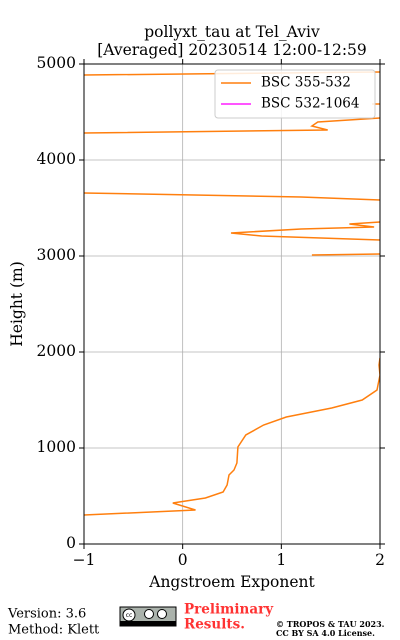  Describe the element at coordinates (232, 50) in the screenshot. I see `chart-title: [Averaged] 20230514 12:00-12:59` at that location.